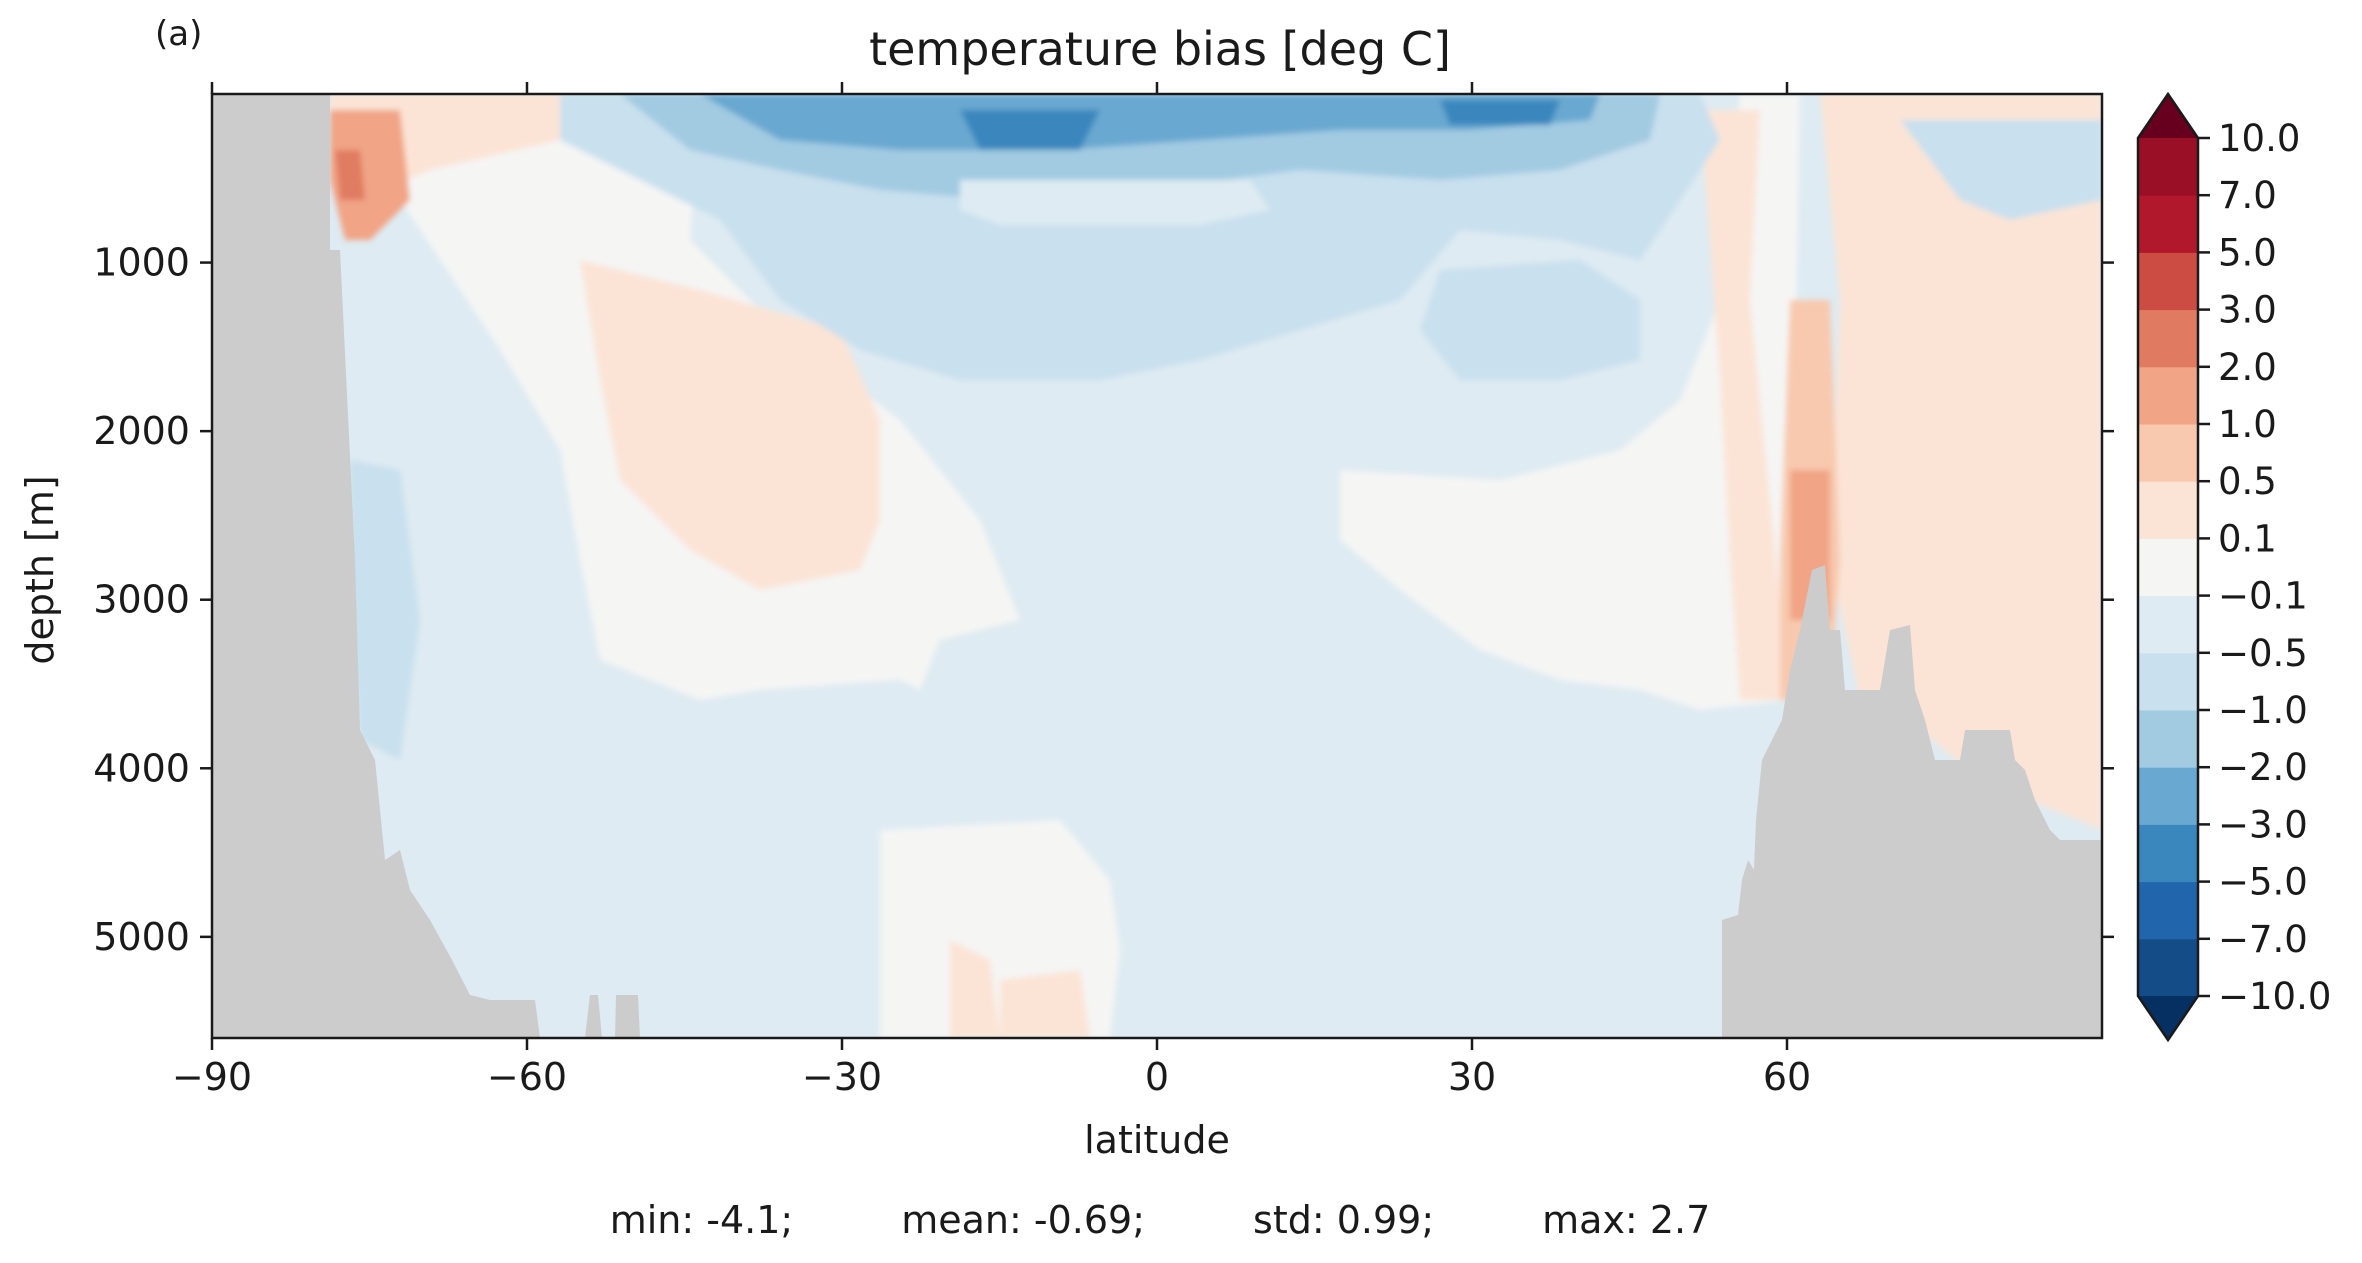 This screenshot has width=2362, height=1263. Describe the element at coordinates (842, 1077) in the screenshot. I see `x-tick-label: −30` at that location.